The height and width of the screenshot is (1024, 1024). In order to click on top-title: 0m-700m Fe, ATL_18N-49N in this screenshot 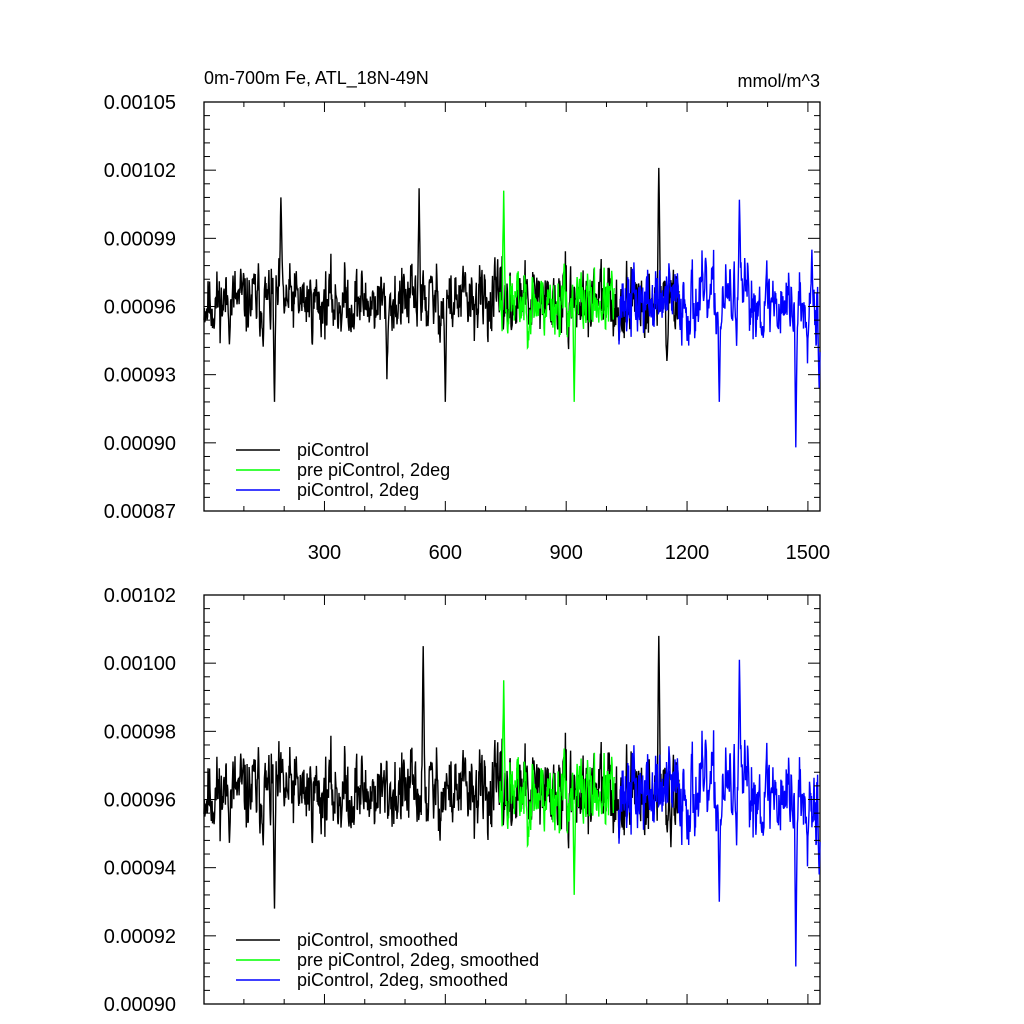, I will do `click(316, 78)`.